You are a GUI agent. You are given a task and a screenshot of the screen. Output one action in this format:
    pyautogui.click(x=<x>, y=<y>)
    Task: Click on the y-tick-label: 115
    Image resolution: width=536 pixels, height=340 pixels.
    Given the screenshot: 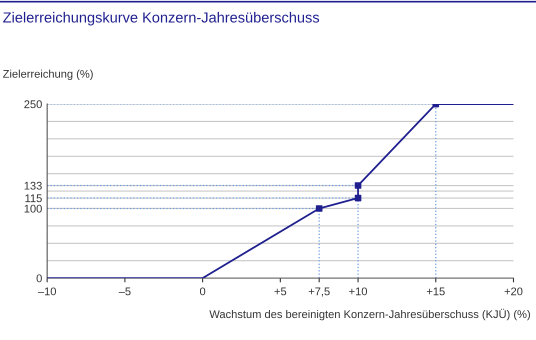 What is the action you would take?
    pyautogui.click(x=33, y=198)
    